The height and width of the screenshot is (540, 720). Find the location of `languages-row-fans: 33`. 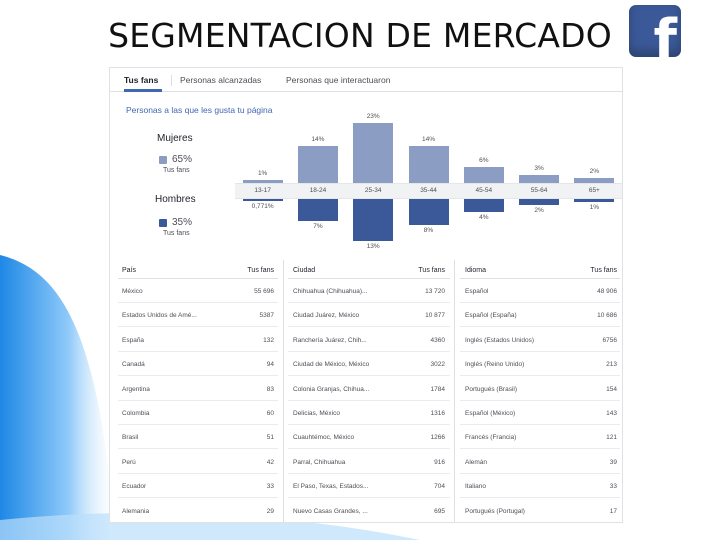

languages-row-fans: 33 is located at coordinates (592, 486).